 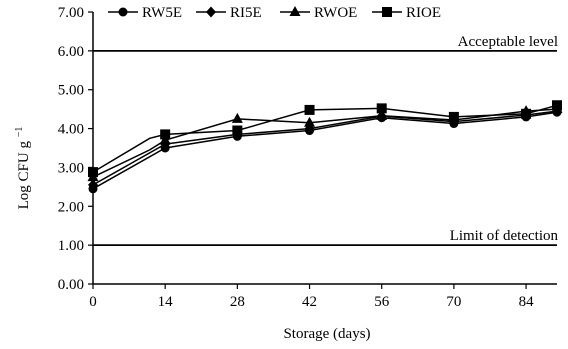 What do you see at coordinates (71, 207) in the screenshot?
I see `y-tick-label: 2.00` at bounding box center [71, 207].